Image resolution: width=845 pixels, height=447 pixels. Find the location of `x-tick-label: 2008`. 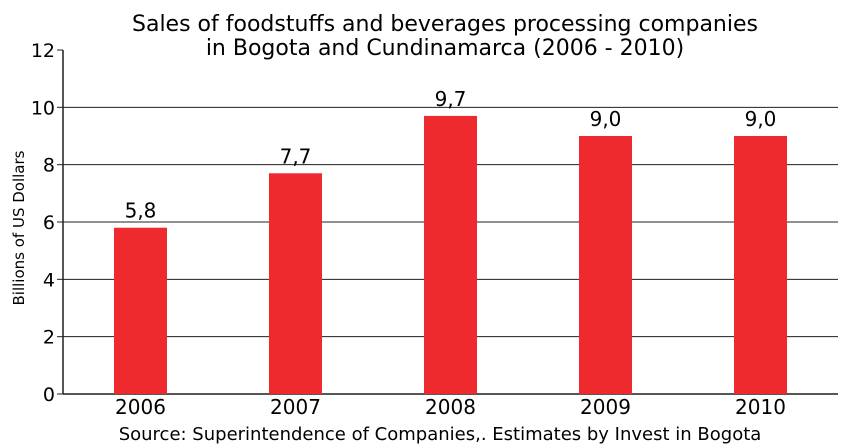

x-tick-label: 2008 is located at coordinates (450, 407).